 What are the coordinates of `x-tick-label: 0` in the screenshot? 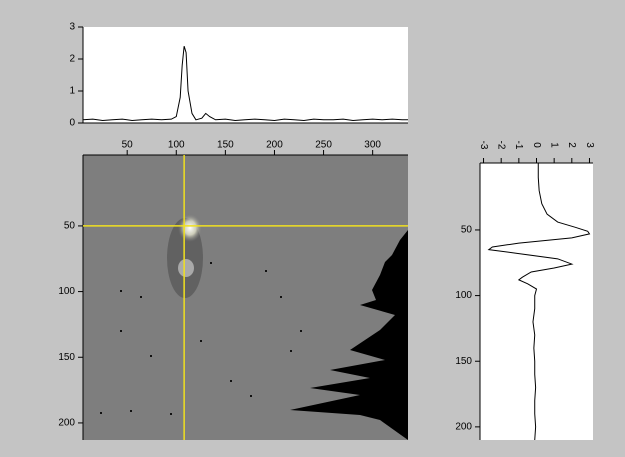 It's located at (536, 145).